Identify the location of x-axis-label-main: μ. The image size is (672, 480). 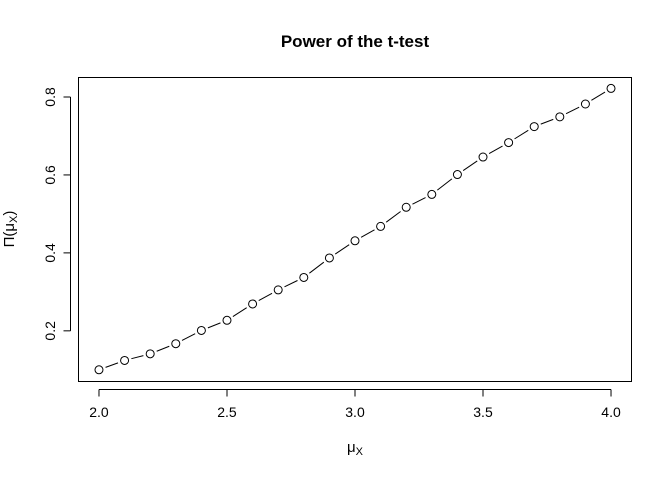
(351, 447).